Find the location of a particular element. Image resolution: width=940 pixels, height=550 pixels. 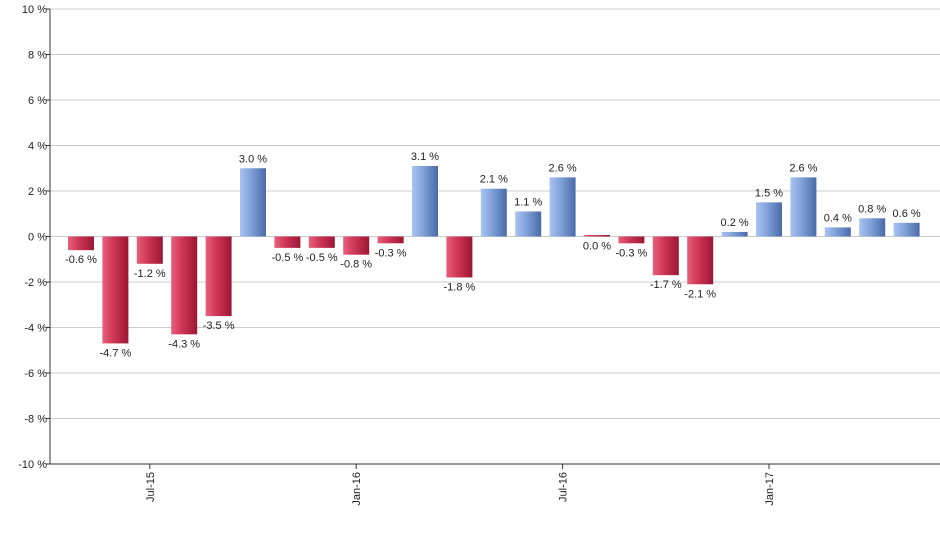

x-tick-label: Jul-15 is located at coordinates (151, 487).